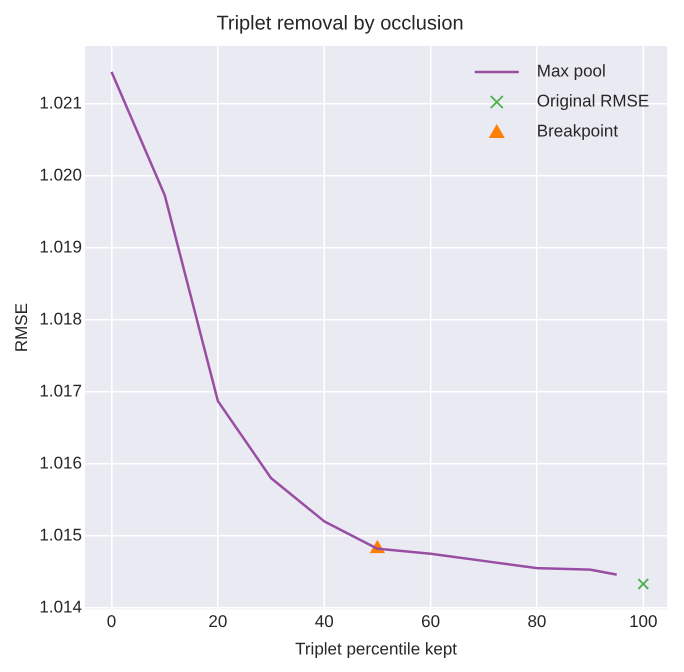 Image resolution: width=684 pixels, height=672 pixels. What do you see at coordinates (60, 390) in the screenshot?
I see `y-tick-label: 1.017` at bounding box center [60, 390].